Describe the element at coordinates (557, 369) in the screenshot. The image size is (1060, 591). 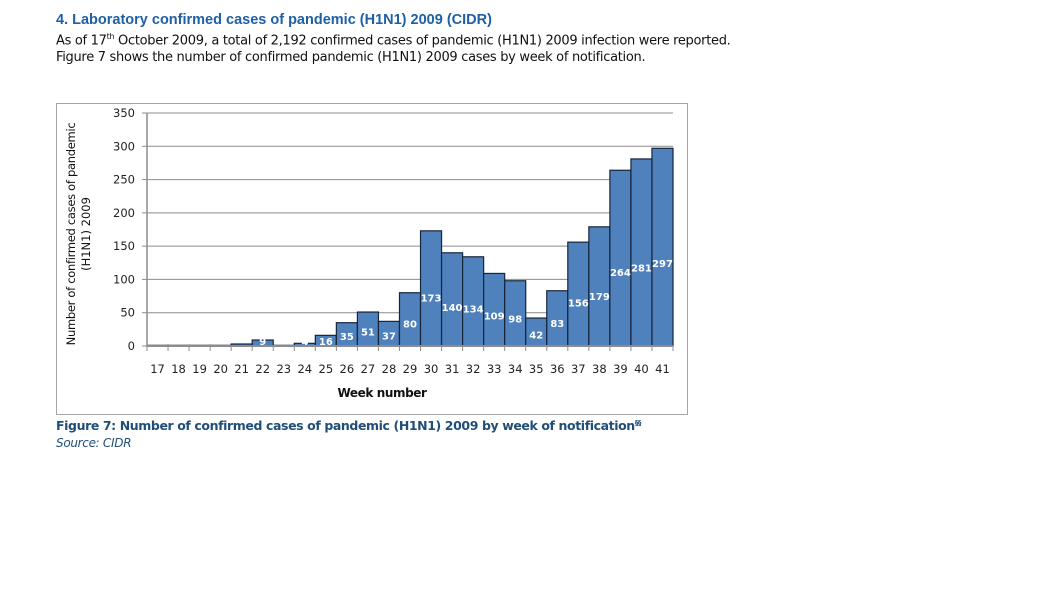
I see `x-tick-label: 36` at that location.